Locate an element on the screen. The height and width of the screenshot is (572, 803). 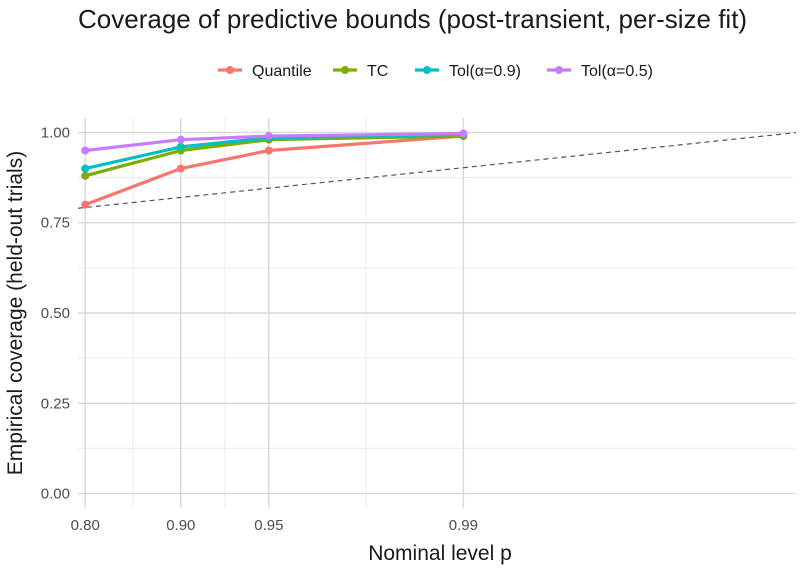
x-axis-tick-labels: 0.80 0.90 0.95 0.99 is located at coordinates (274, 525).